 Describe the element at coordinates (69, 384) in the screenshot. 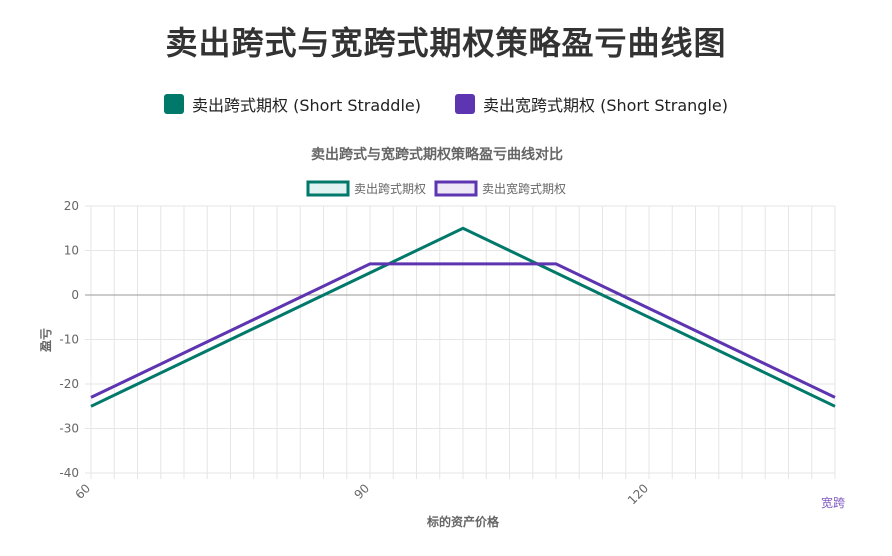

I see `y-tick-label: -20` at that location.